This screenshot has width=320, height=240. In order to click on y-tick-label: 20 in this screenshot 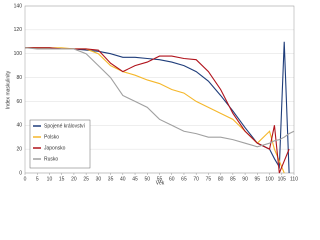, I will do `click(19, 149)`.